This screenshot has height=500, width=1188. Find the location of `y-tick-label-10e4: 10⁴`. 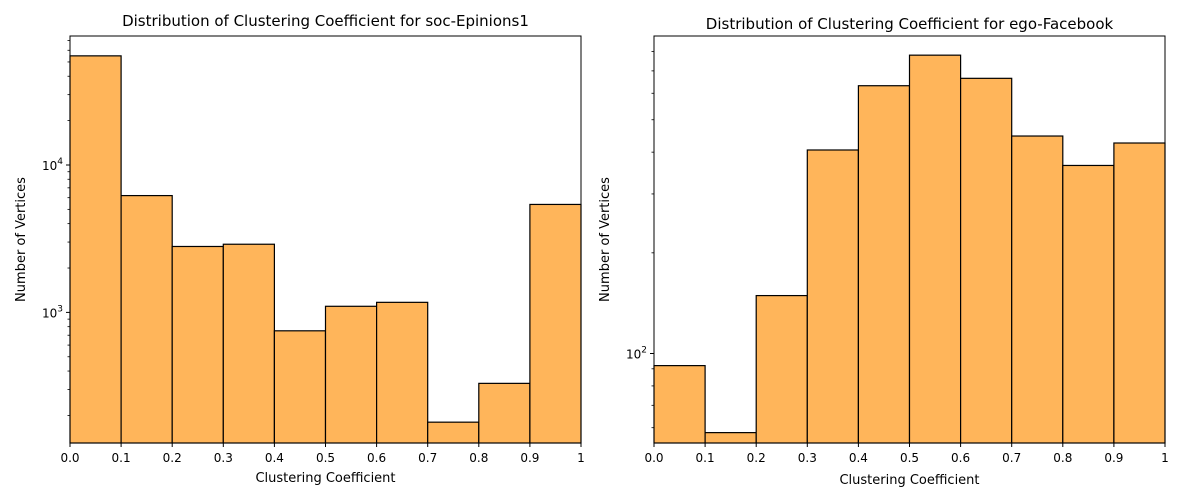

y-tick-label-10e4: 10⁴ is located at coordinates (52, 165).